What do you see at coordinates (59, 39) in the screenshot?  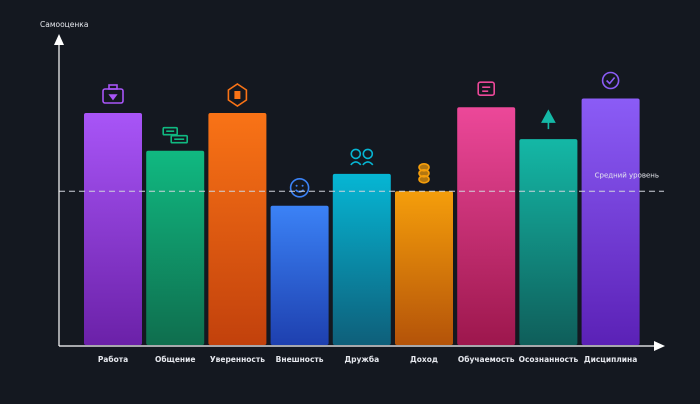 I see `y-axis-arrow` at bounding box center [59, 39].